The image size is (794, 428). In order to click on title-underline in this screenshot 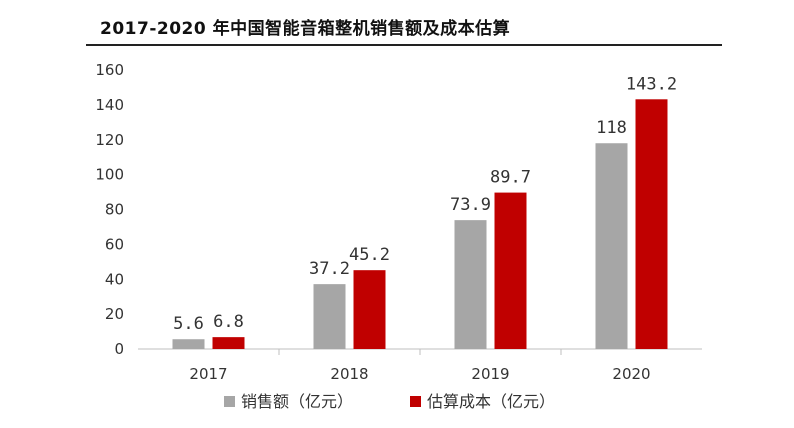, I will do `click(404, 45)`.